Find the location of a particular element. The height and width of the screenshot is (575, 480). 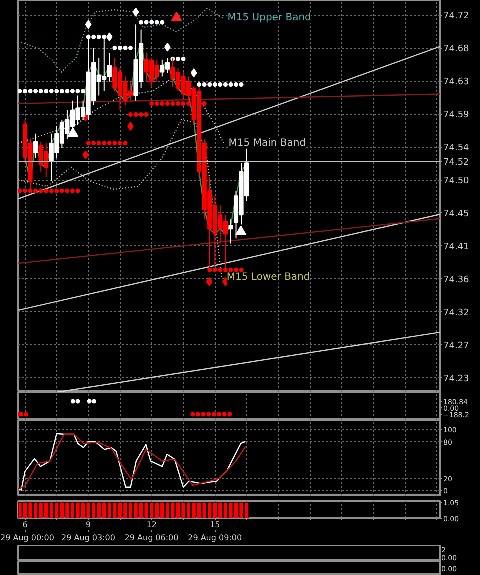

x-tick-label: 9 is located at coordinates (89, 525).